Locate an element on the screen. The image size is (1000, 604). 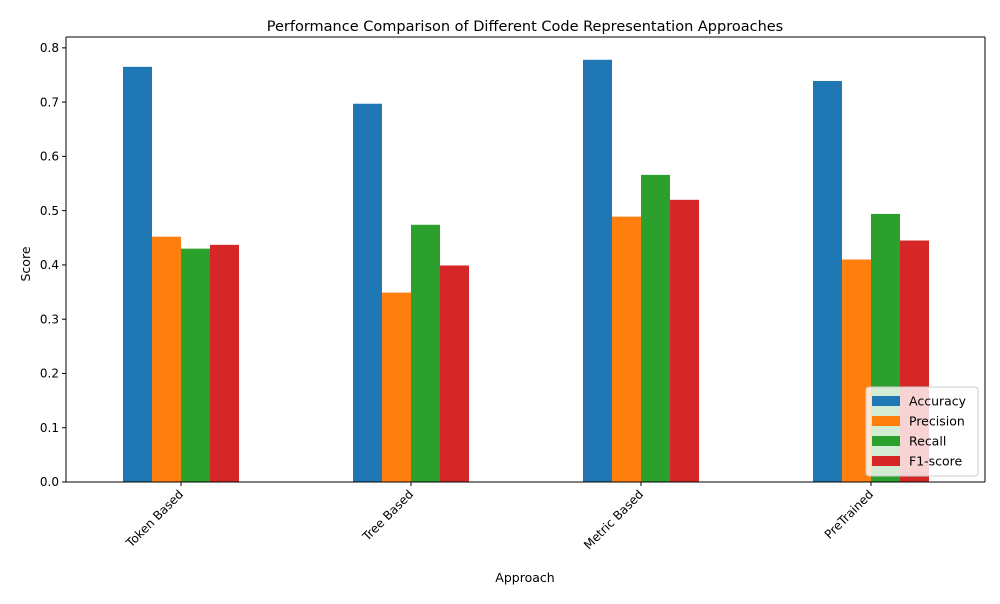
y-tick-label: 0.2 is located at coordinates (49, 374).